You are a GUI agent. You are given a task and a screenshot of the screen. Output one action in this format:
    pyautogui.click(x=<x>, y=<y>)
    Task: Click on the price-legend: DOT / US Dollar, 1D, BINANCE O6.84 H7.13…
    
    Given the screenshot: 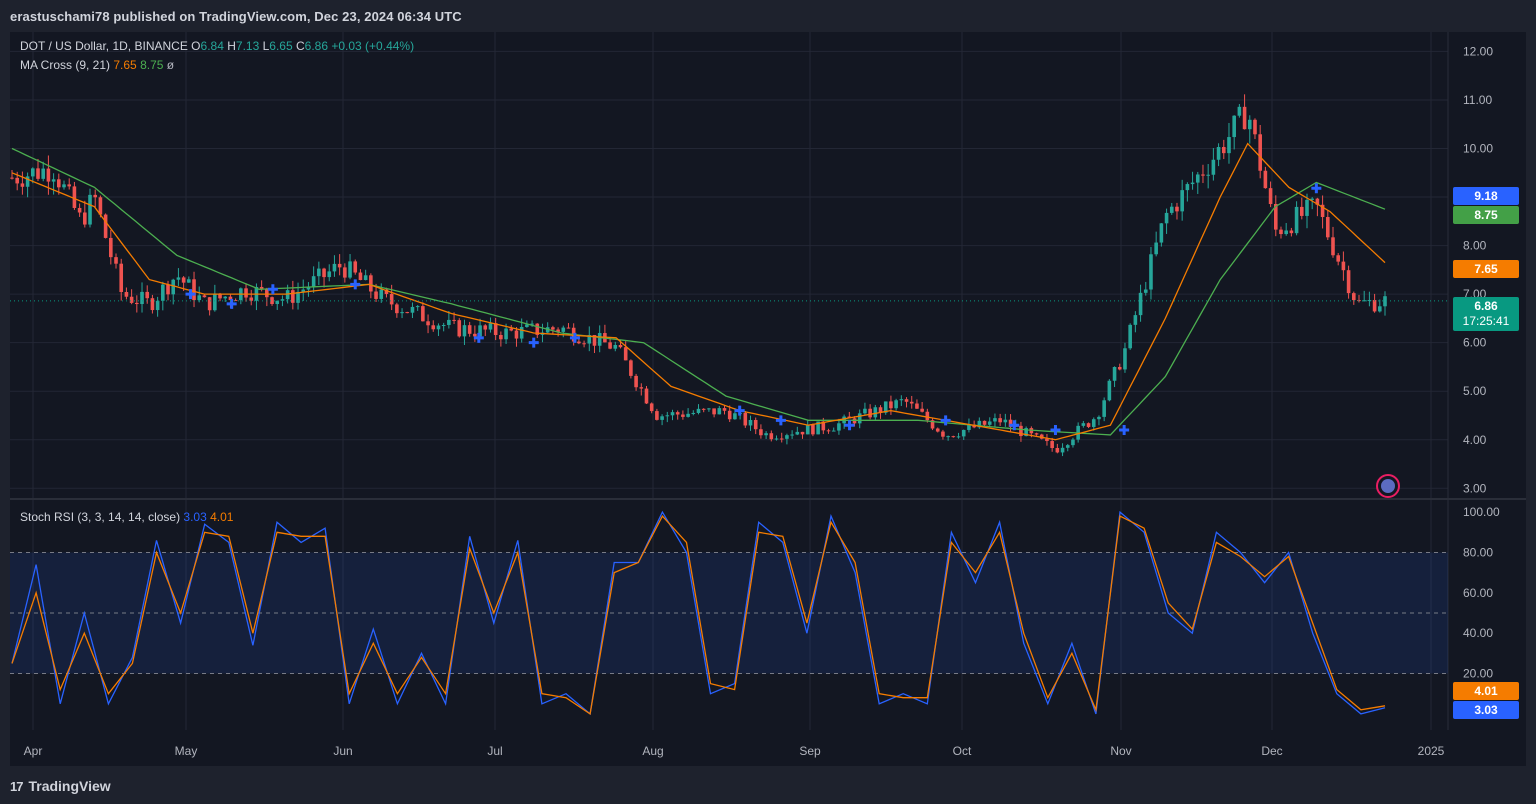 What is the action you would take?
    pyautogui.click(x=217, y=46)
    